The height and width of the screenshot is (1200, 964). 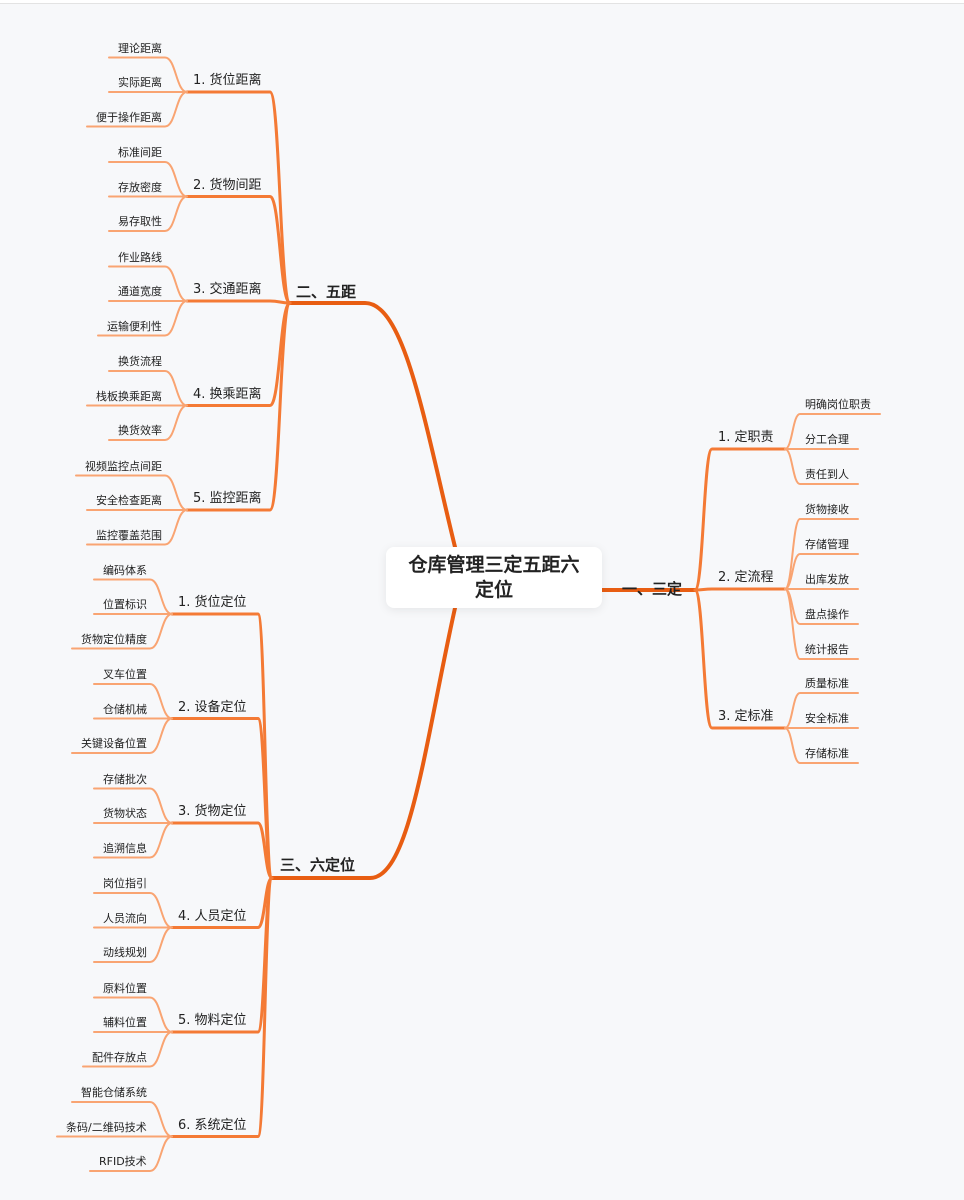 What do you see at coordinates (125, 674) in the screenshot?
I see `leaf-topic: 叉车位置` at bounding box center [125, 674].